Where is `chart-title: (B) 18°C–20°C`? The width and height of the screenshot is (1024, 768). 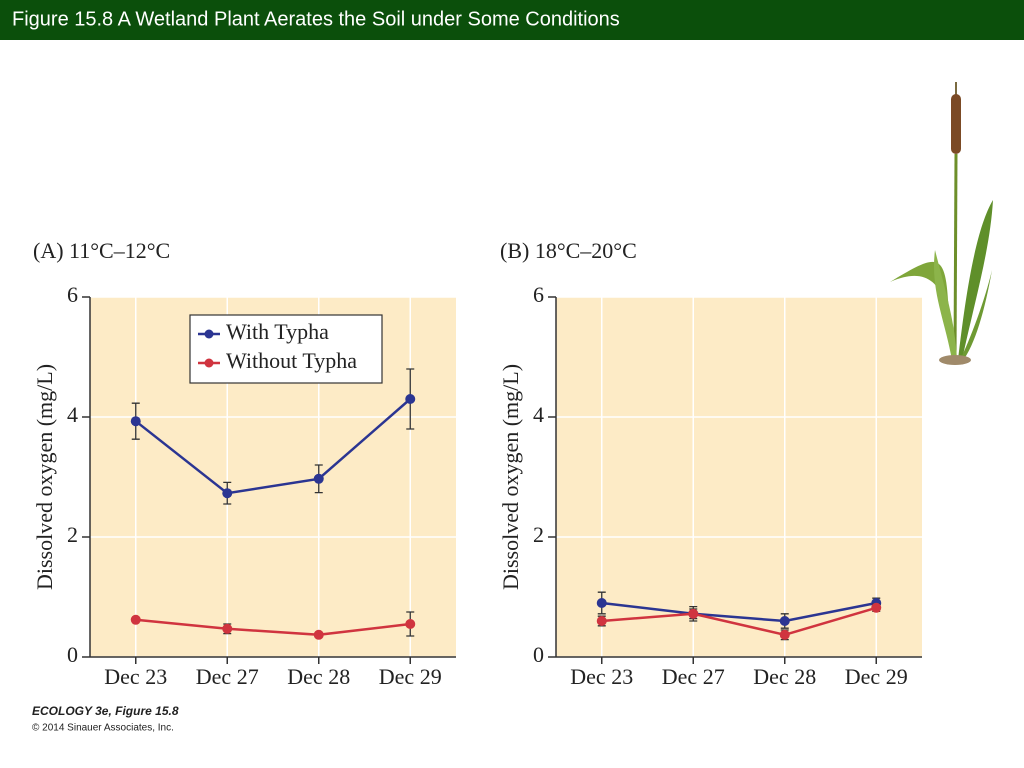
chart-title: (B) 18°C–20°C is located at coordinates (568, 250).